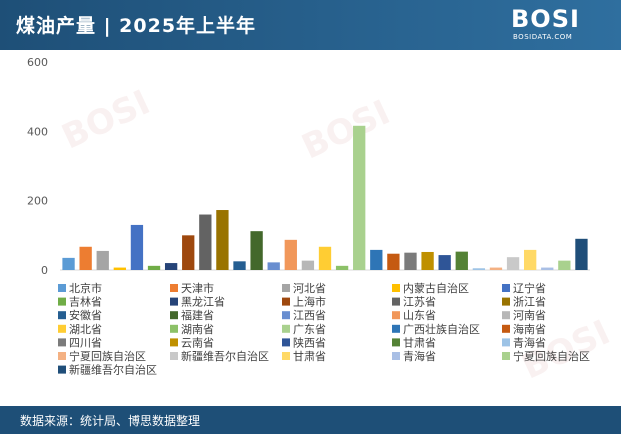 This screenshot has width=621, height=434. I want to click on legend-label: 黑龙江省, so click(203, 302).